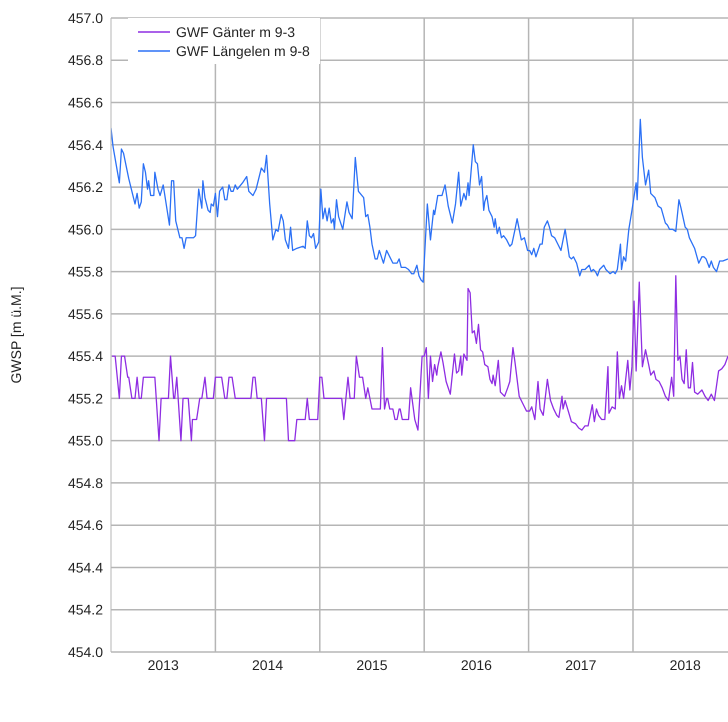  What do you see at coordinates (86, 610) in the screenshot?
I see `y-tick-label: 454.2` at bounding box center [86, 610].